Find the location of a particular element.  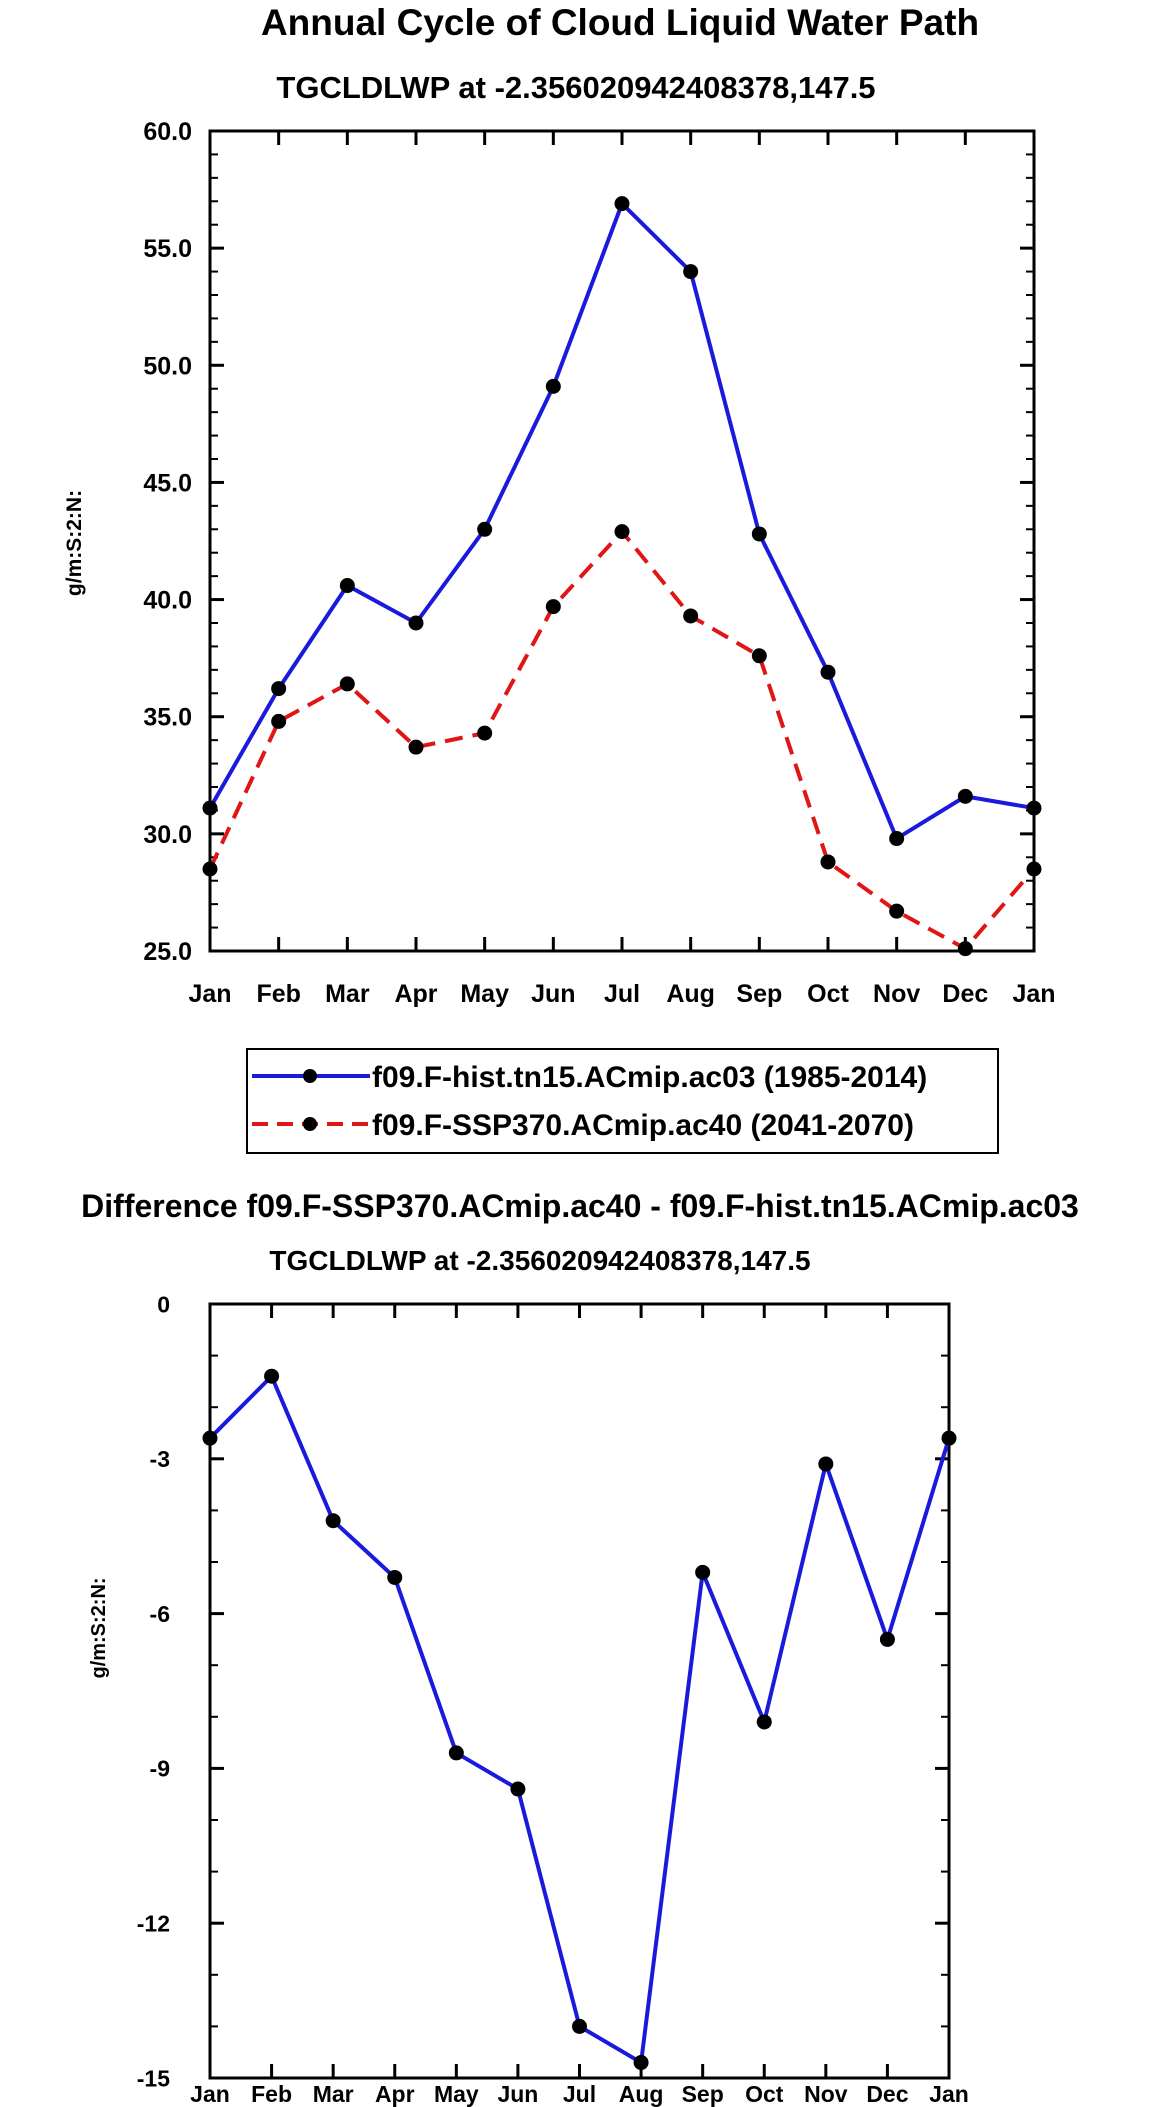

x-tick-label: Aug is located at coordinates (690, 994).